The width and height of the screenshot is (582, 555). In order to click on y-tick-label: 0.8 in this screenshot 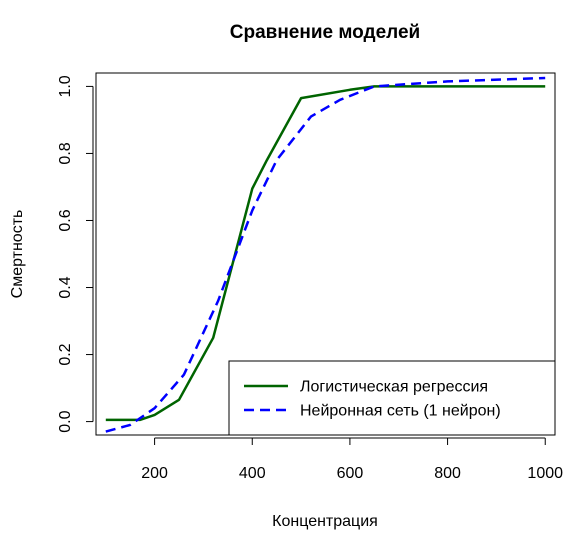, I will do `click(65, 153)`.